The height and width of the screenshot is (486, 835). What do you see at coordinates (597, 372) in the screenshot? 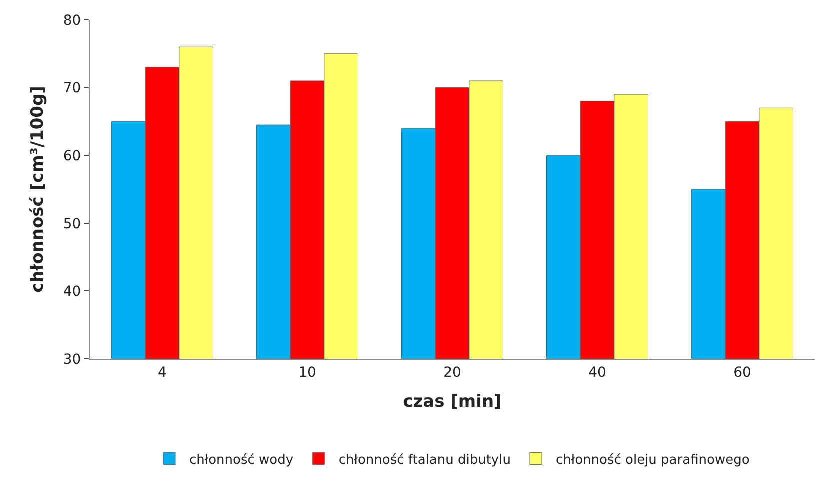
I see `x-tick-label: 40` at bounding box center [597, 372].